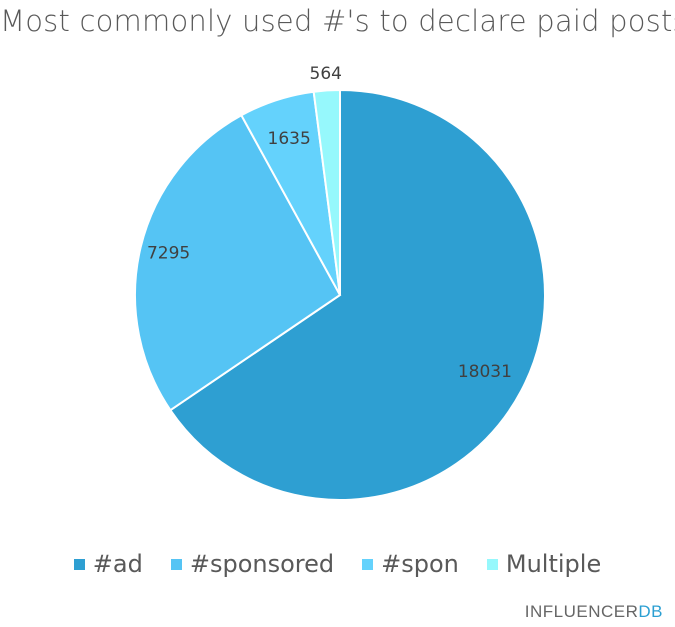 The width and height of the screenshot is (675, 627). I want to click on legend-swatch-spon, so click(368, 564).